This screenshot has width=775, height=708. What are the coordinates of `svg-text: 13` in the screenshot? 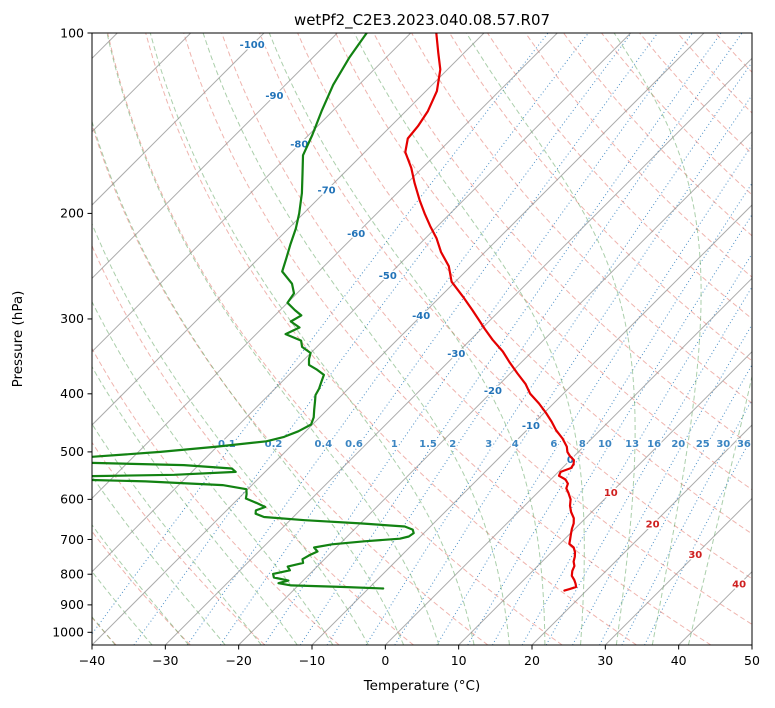 It's located at (632, 444).